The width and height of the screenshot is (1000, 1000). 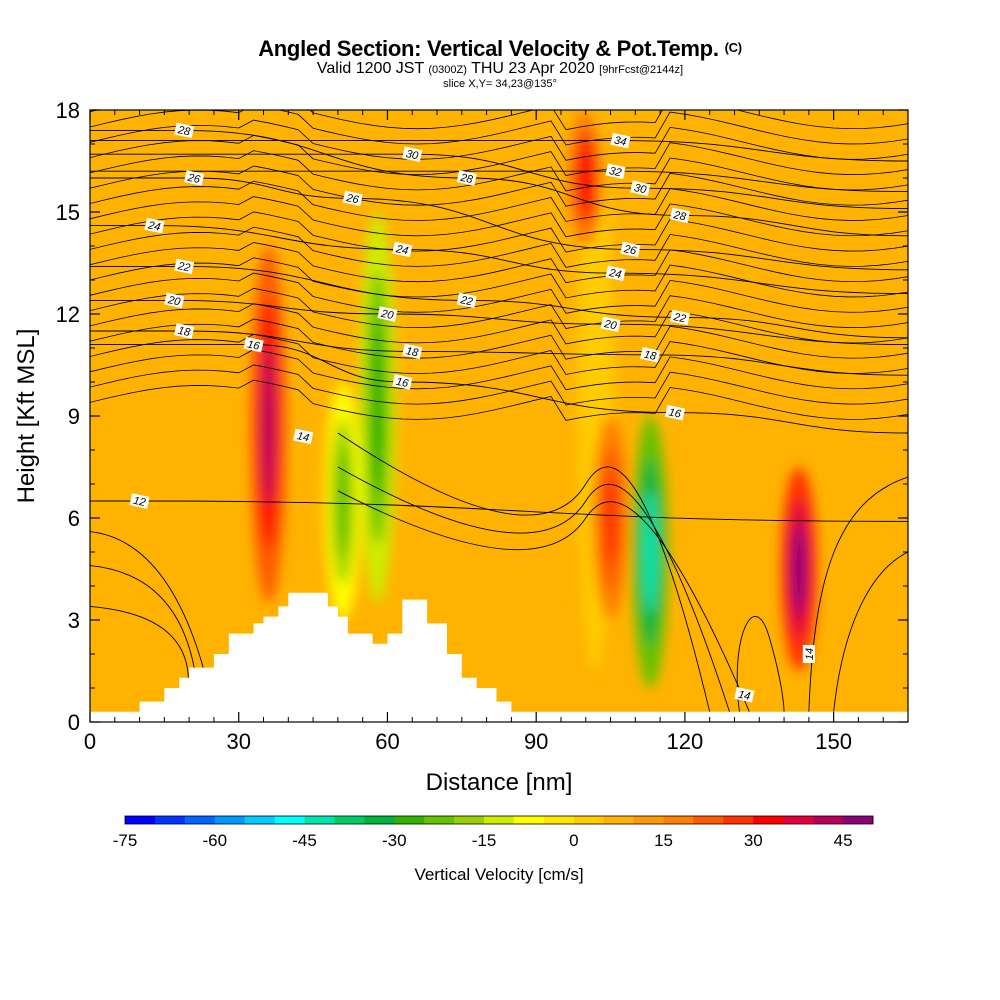 I want to click on chart-title-mark: (C), so click(x=733, y=47).